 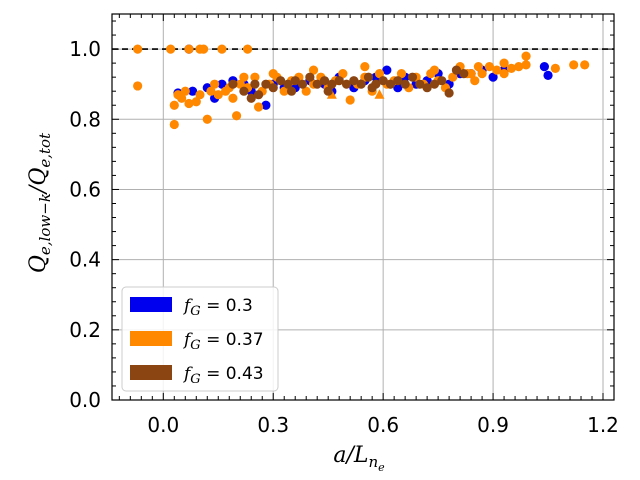 I want to click on legend: fG = 0.3 fG = 0.37 fG = 0.43, so click(x=200, y=339).